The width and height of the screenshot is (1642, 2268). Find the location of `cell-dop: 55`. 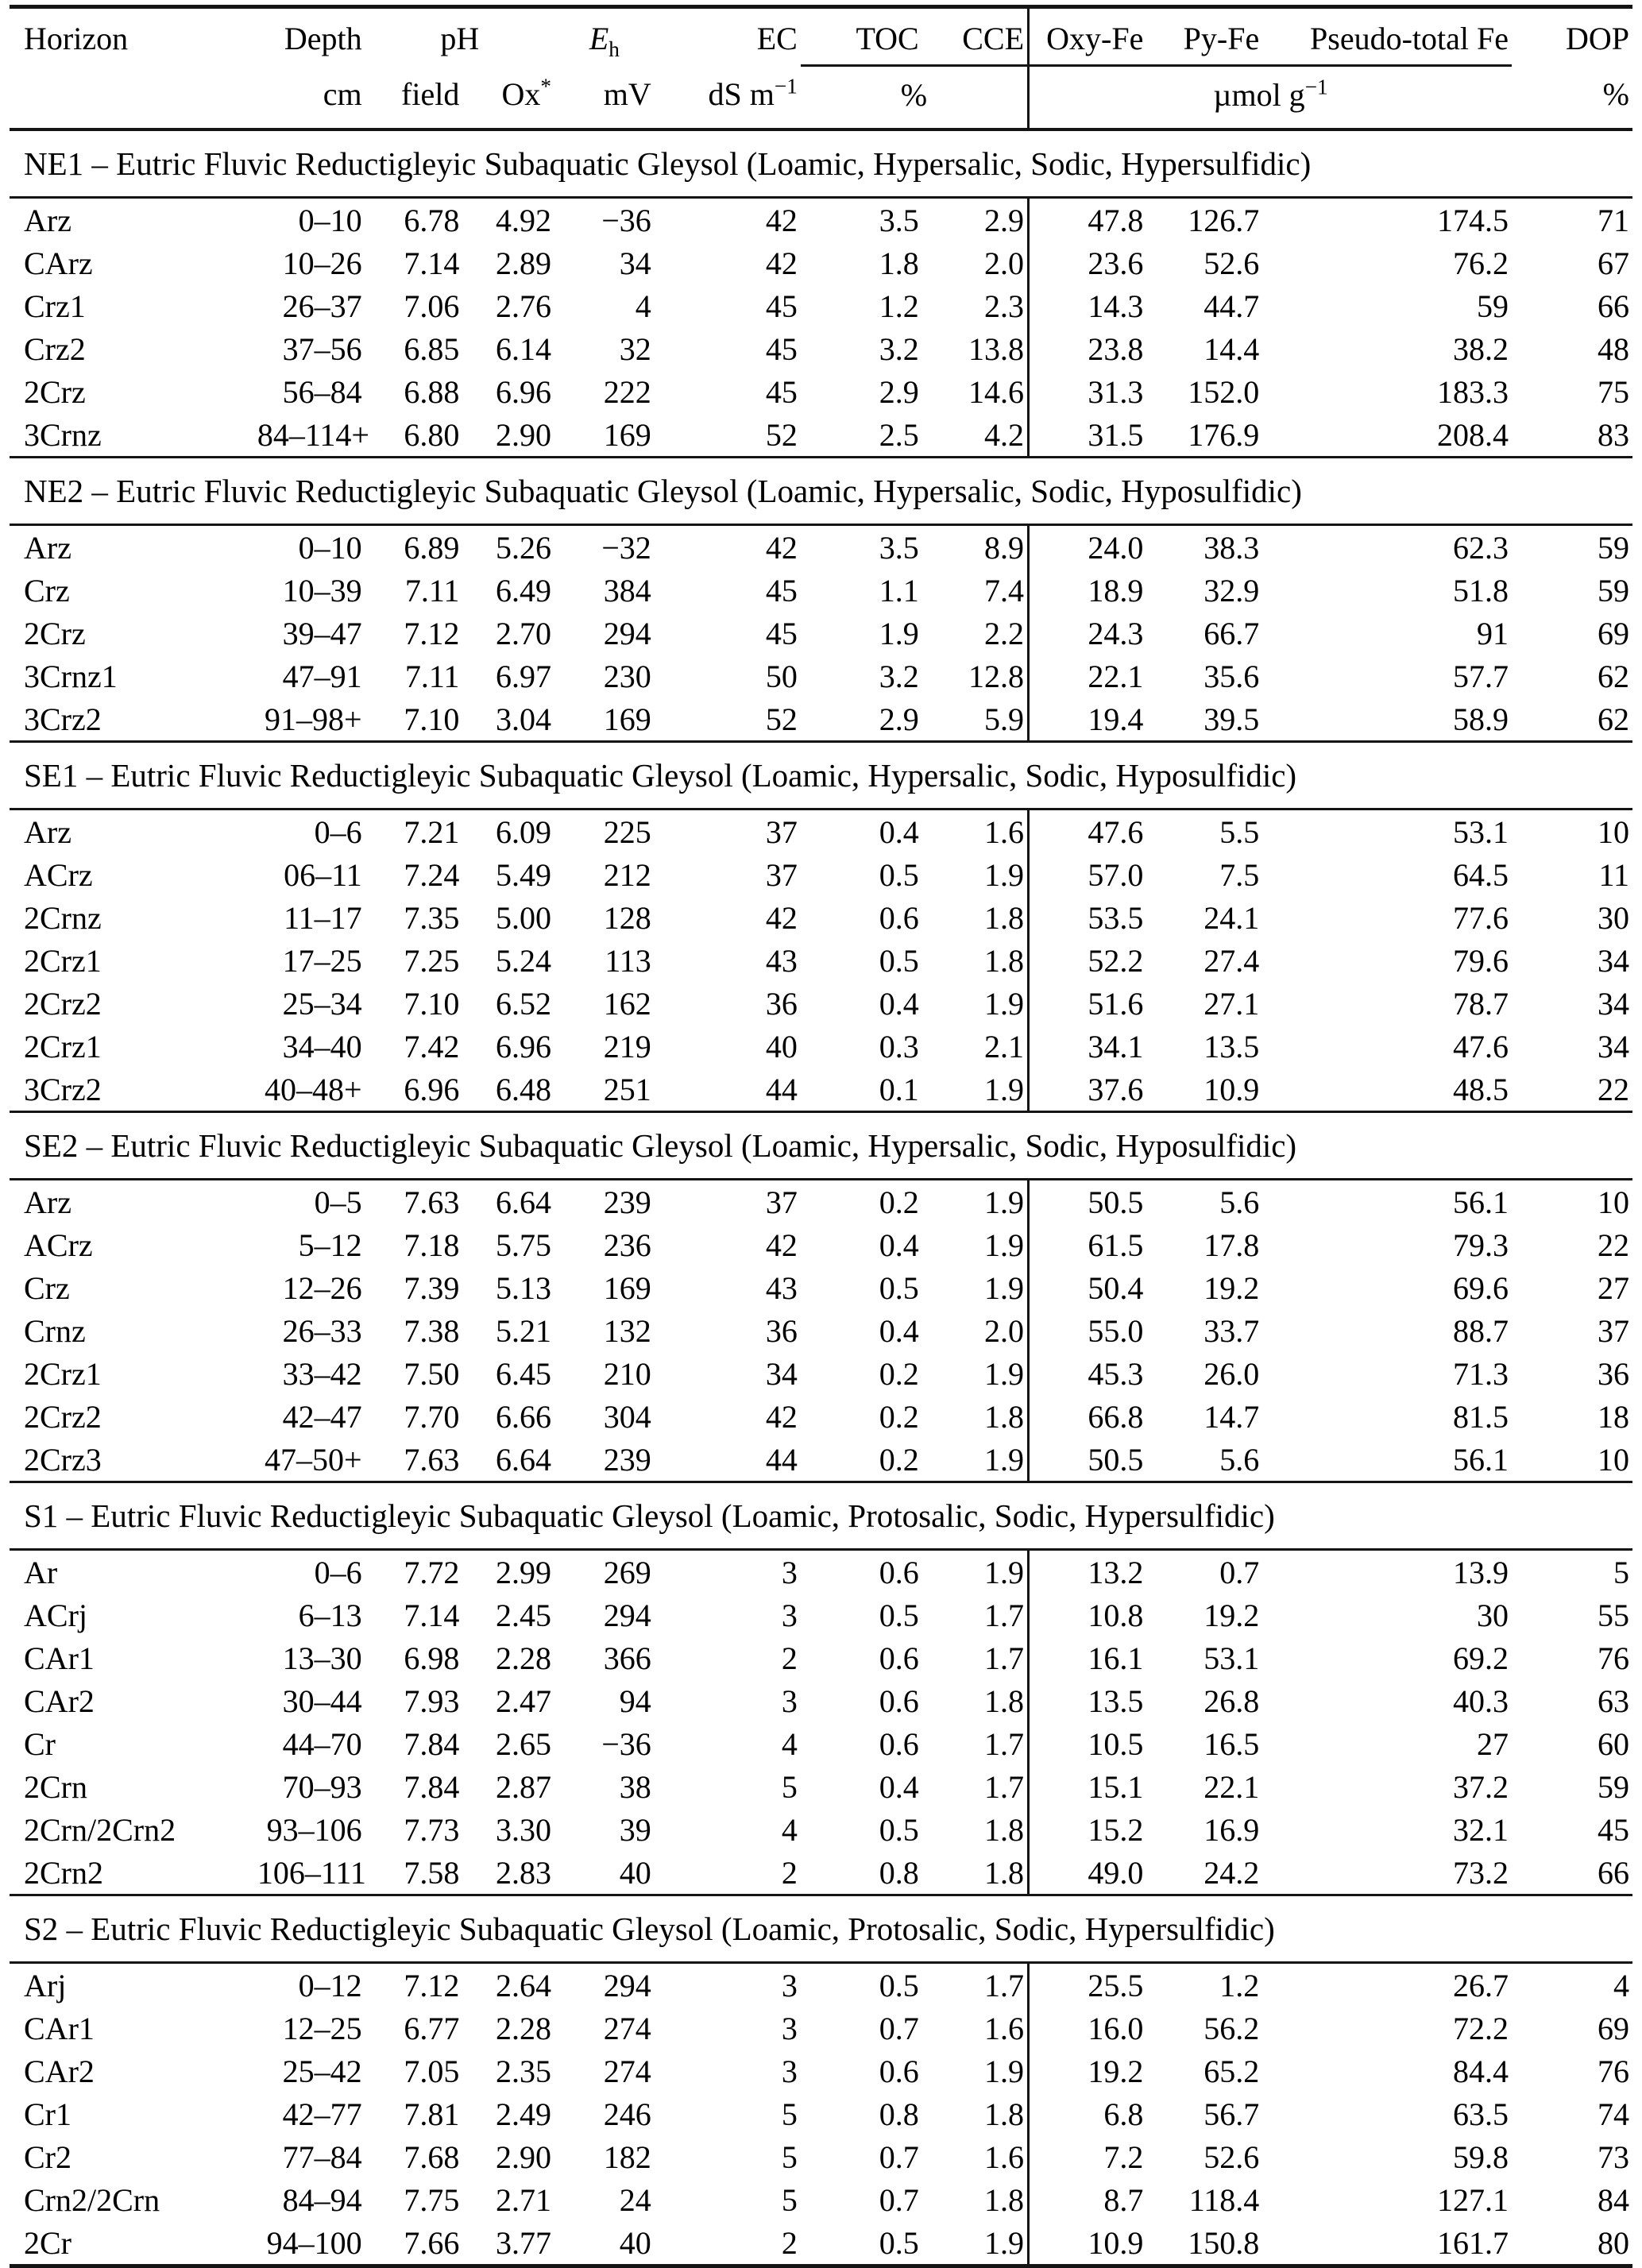

cell-dop: 55 is located at coordinates (1613, 1615).